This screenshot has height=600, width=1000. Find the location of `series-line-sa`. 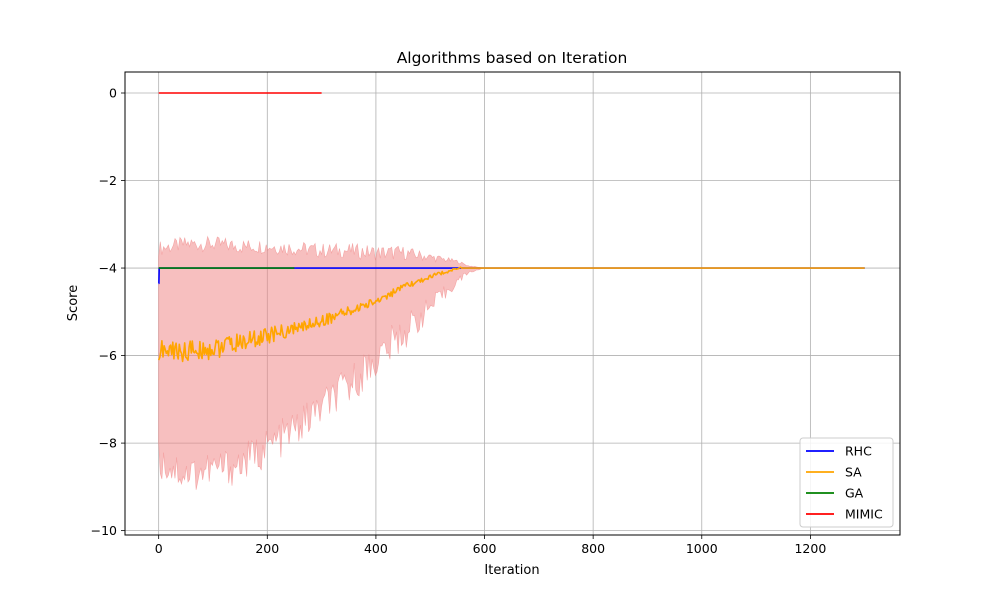

series-line-sa is located at coordinates (511, 314).